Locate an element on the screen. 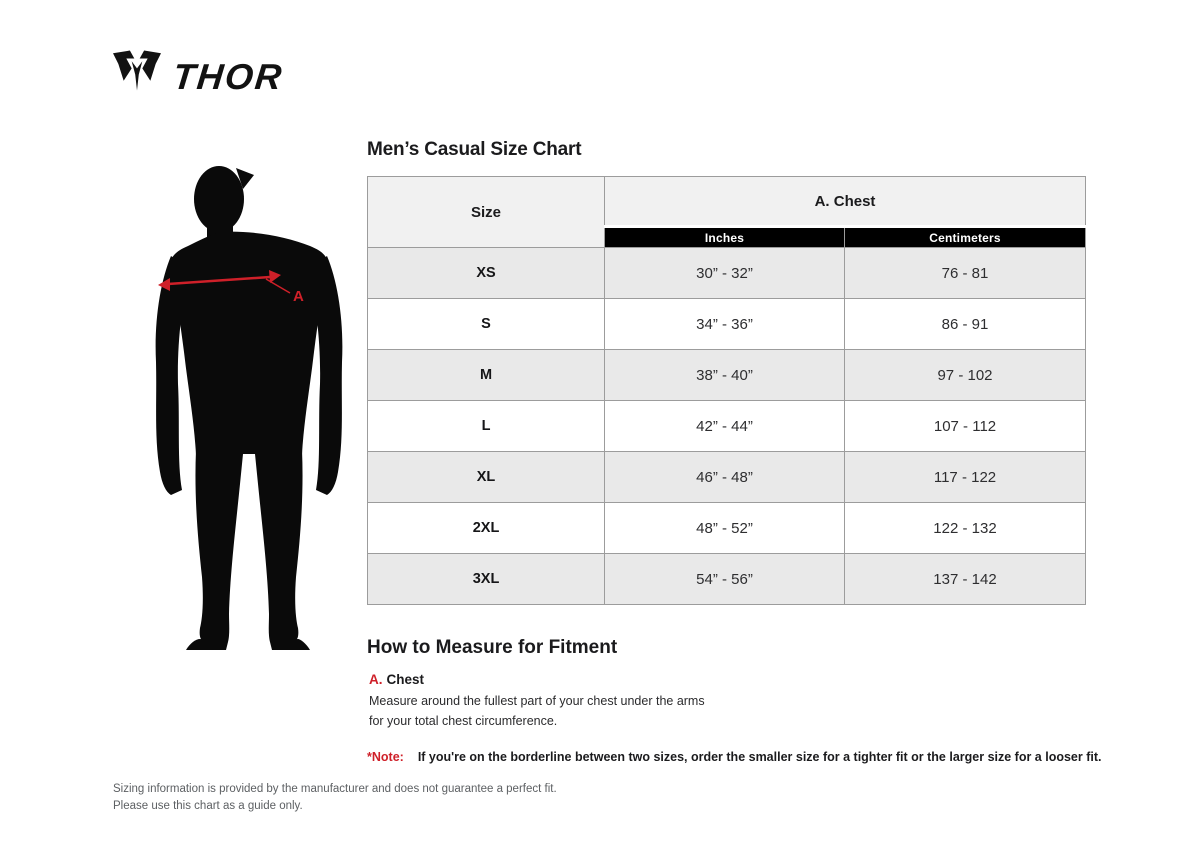 This screenshot has height=860, width=1200. centimeters-cell: 122 - 132 is located at coordinates (965, 528).